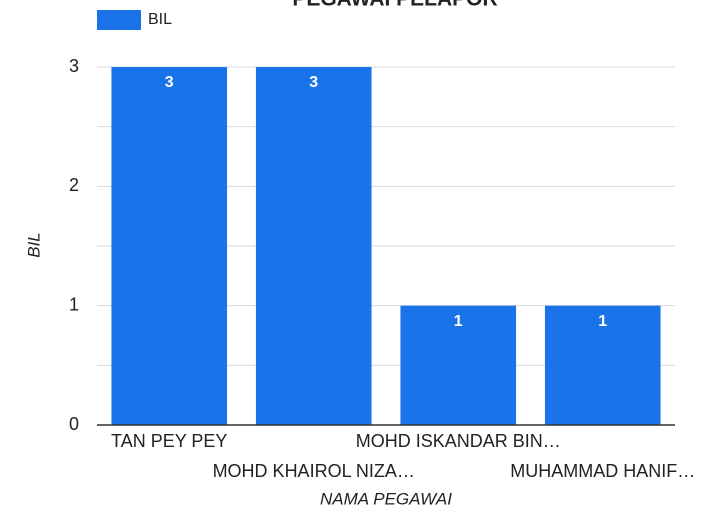 The image size is (714, 514). I want to click on legend-swatch, so click(119, 20).